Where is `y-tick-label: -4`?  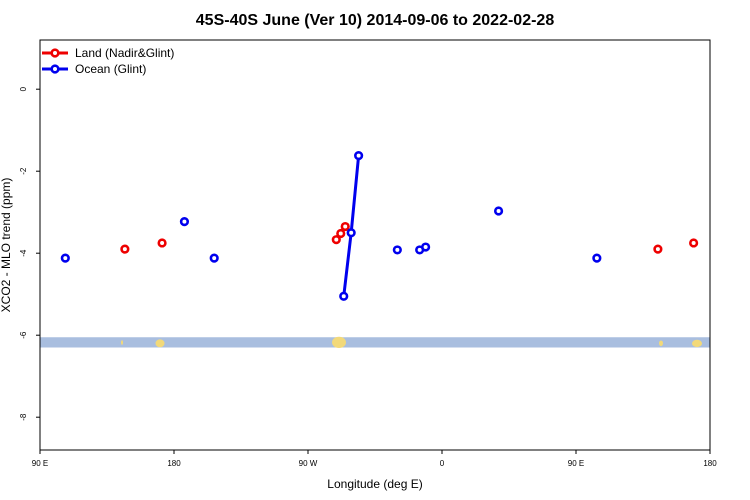 y-tick-label: -4 is located at coordinates (23, 253).